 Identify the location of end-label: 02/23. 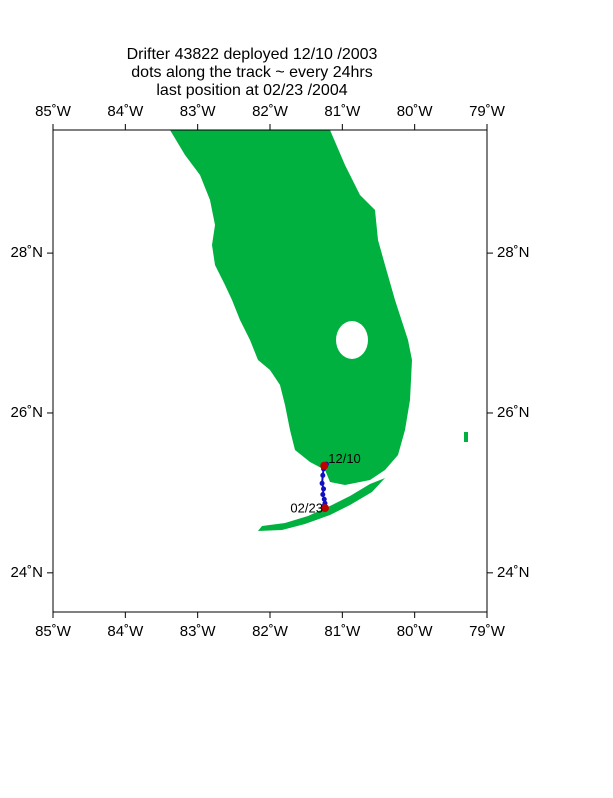
(306, 508).